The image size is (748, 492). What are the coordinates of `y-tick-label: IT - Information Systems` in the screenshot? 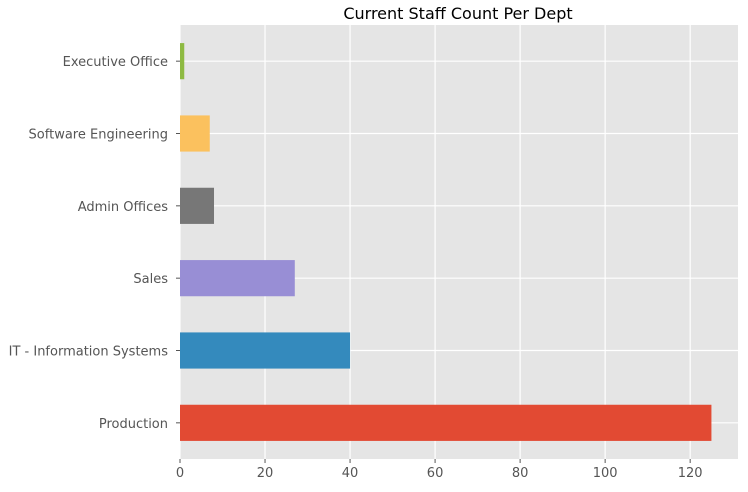 It's located at (89, 352).